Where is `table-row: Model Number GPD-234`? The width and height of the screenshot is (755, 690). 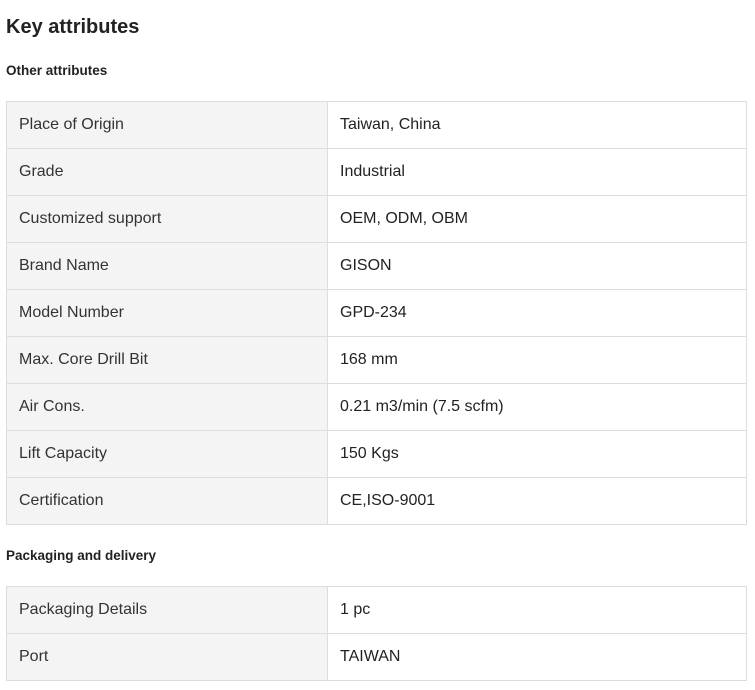
table-row: Model Number GPD-234 is located at coordinates (376, 313).